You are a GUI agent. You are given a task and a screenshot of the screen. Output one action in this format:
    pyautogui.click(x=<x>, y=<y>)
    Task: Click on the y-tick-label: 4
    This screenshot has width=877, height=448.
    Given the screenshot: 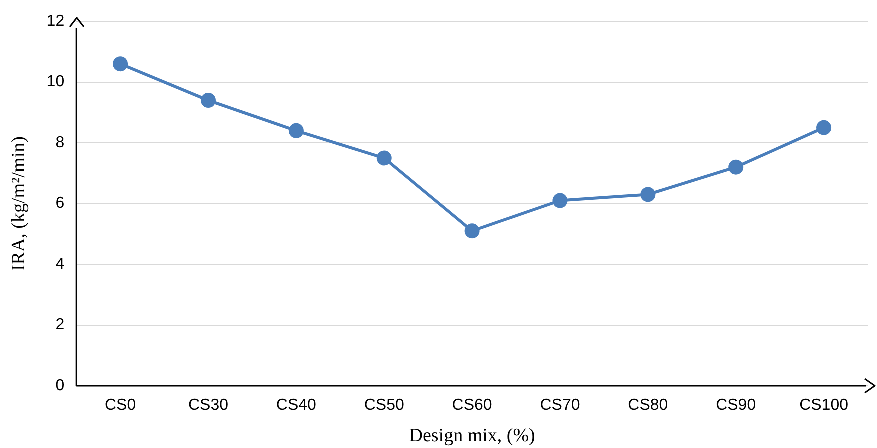 What is the action you would take?
    pyautogui.click(x=60, y=264)
    